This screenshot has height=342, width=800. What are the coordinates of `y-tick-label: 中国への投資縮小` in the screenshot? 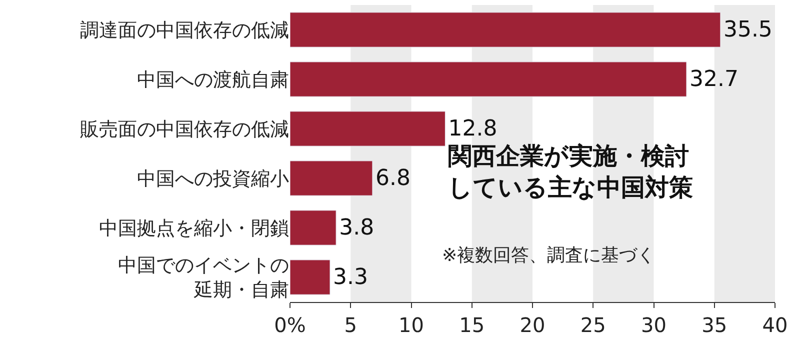 It's located at (213, 179).